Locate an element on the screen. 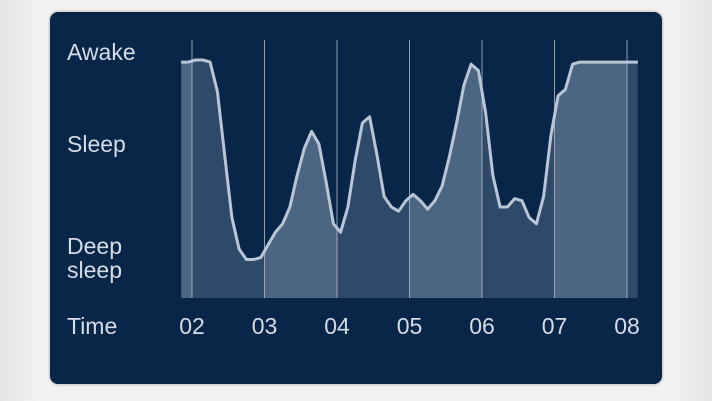 This screenshot has width=712, height=401. x-tick-label: 04 is located at coordinates (337, 326).